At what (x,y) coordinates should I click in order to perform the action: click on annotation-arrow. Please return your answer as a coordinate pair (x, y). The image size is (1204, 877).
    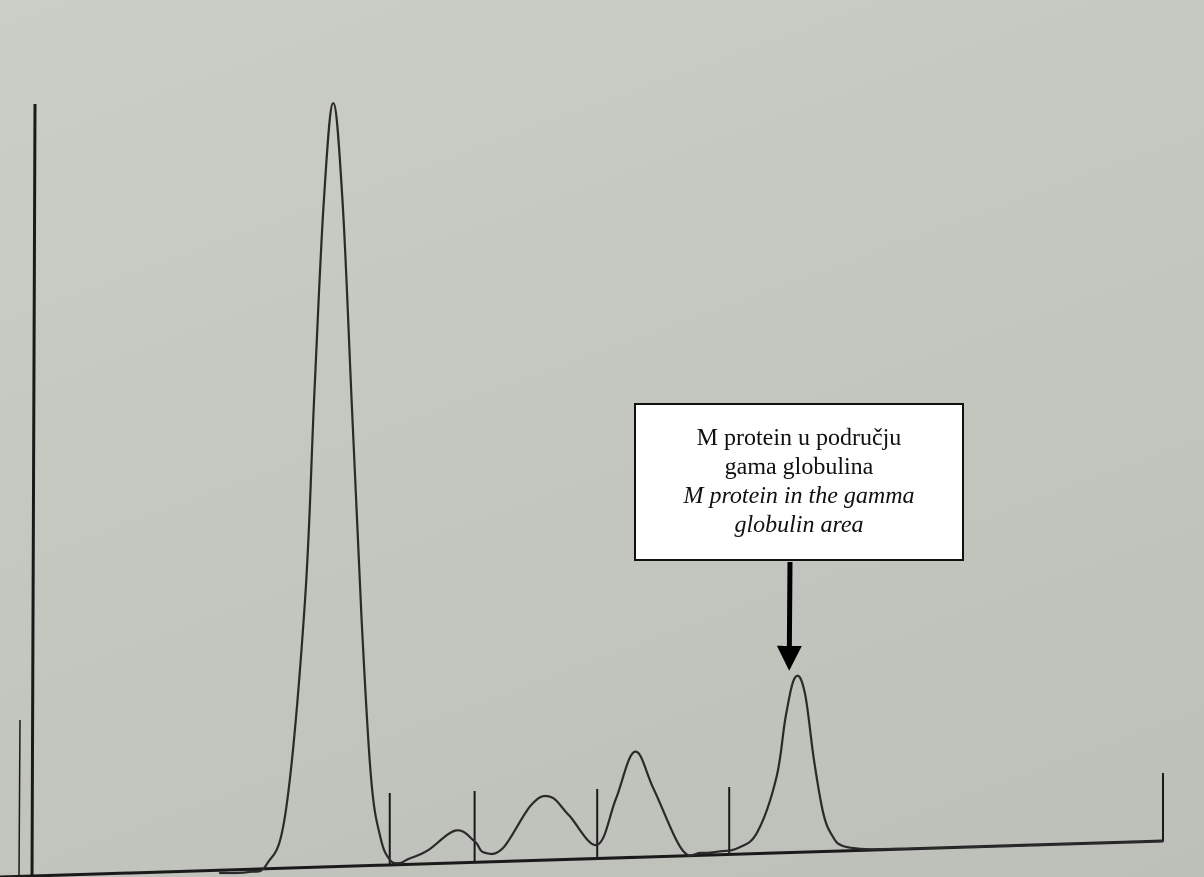
    Looking at the image, I should click on (789, 616).